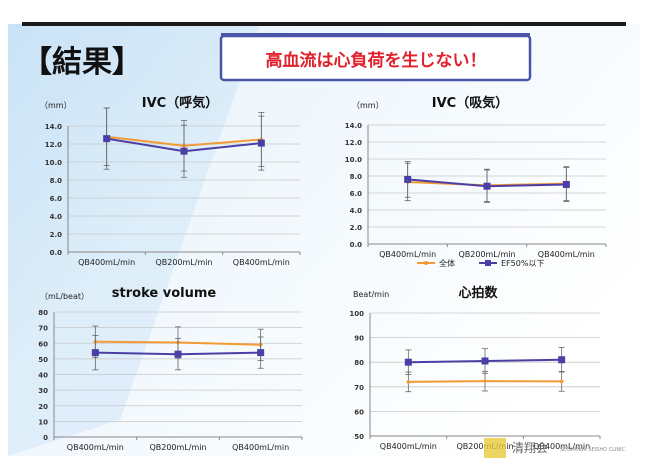 The image size is (648, 464). I want to click on y-tick-label: 30, so click(43, 391).